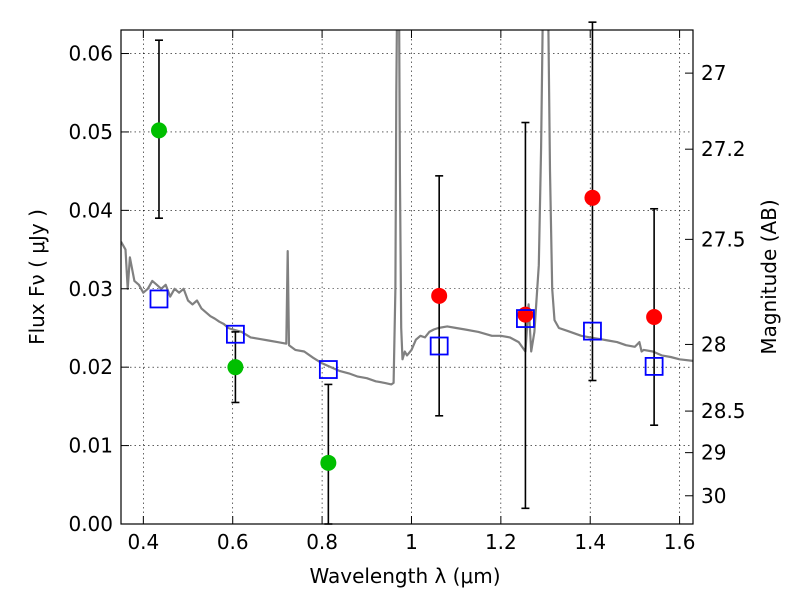  Describe the element at coordinates (680, 542) in the screenshot. I see `x-tick-label: 1.6` at that location.